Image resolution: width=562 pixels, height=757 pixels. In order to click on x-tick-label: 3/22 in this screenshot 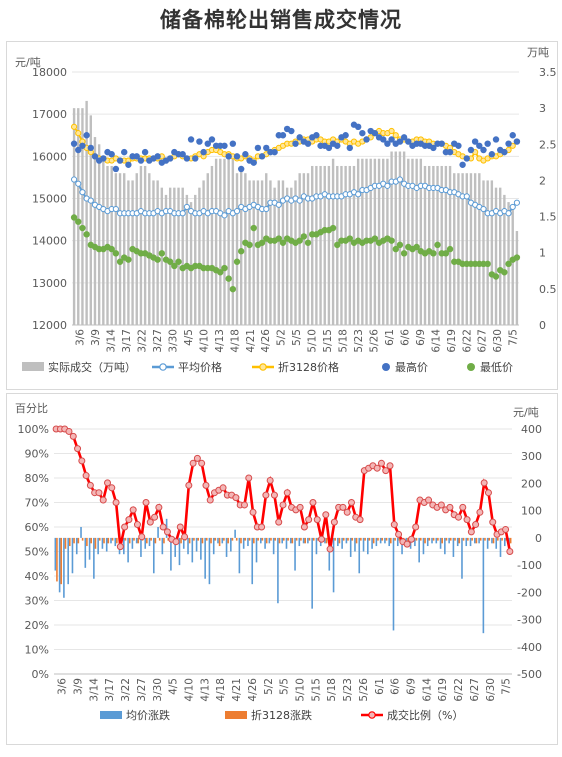, I will do `click(126, 690)`.